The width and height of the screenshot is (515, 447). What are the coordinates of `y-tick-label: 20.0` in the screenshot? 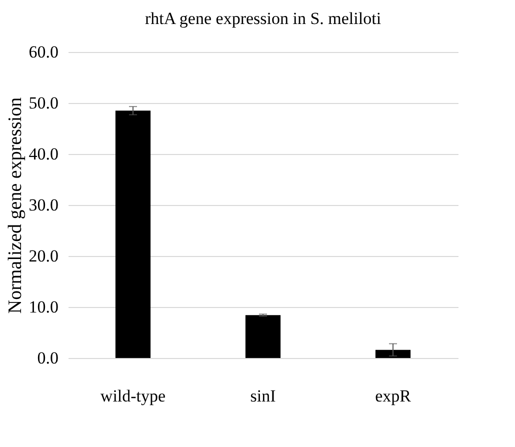 It's located at (43, 256).